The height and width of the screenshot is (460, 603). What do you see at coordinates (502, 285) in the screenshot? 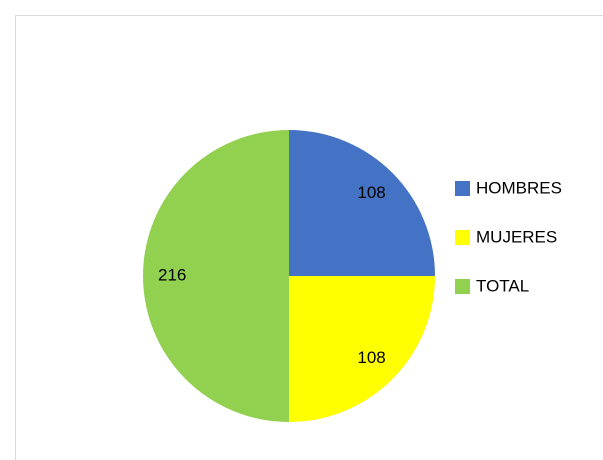
I see `legend-label: TOTAL` at bounding box center [502, 285].